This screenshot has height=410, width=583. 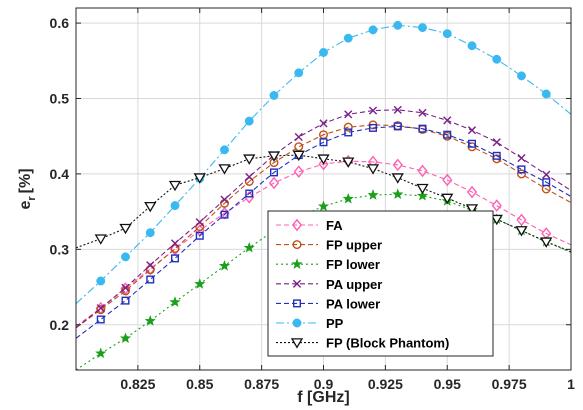 I want to click on legend-label: PA lower, so click(x=353, y=303).